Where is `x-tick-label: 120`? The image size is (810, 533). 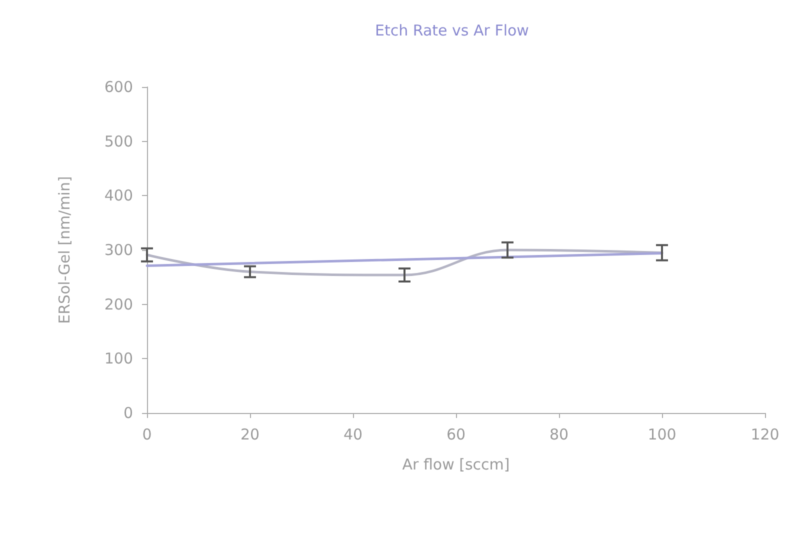
x-tick-label: 120 is located at coordinates (765, 435).